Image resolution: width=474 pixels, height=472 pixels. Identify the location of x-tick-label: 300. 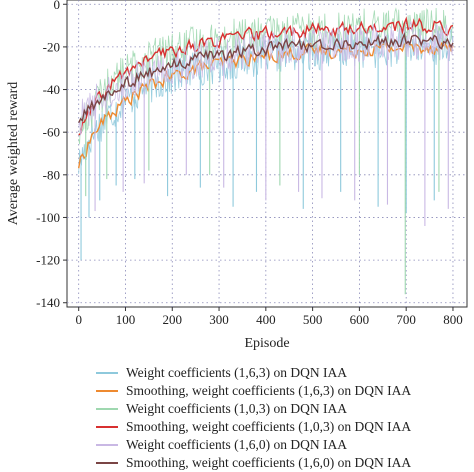
(219, 319).